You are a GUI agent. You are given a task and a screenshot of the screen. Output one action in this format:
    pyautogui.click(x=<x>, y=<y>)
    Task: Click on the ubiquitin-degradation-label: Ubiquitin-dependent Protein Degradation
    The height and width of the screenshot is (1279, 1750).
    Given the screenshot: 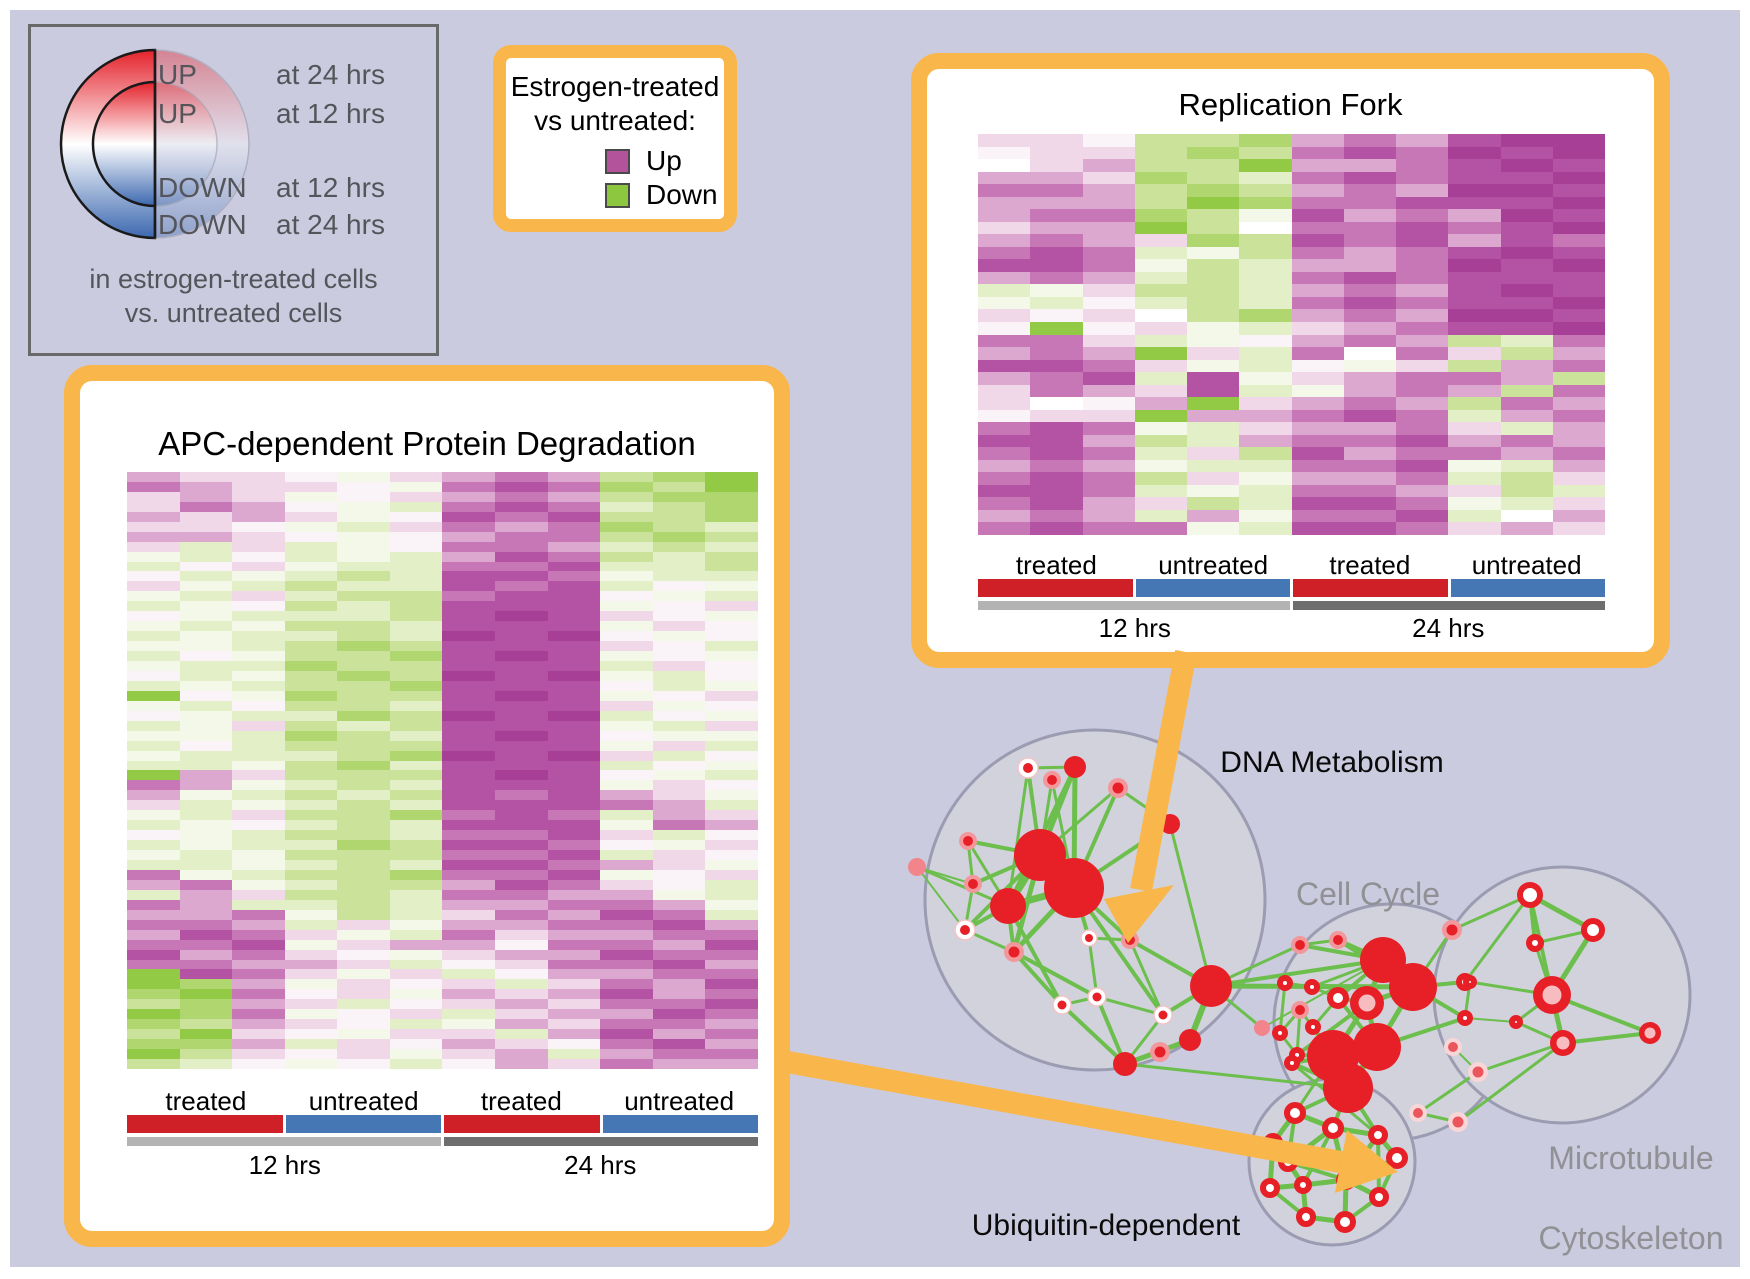 What is the action you would take?
    pyautogui.click(x=1106, y=1218)
    